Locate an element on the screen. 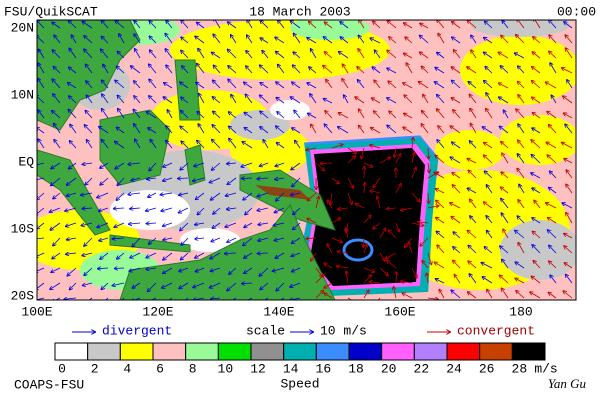 The image size is (600, 400). title-left: FSU/QuikSCAT is located at coordinates (51, 11).